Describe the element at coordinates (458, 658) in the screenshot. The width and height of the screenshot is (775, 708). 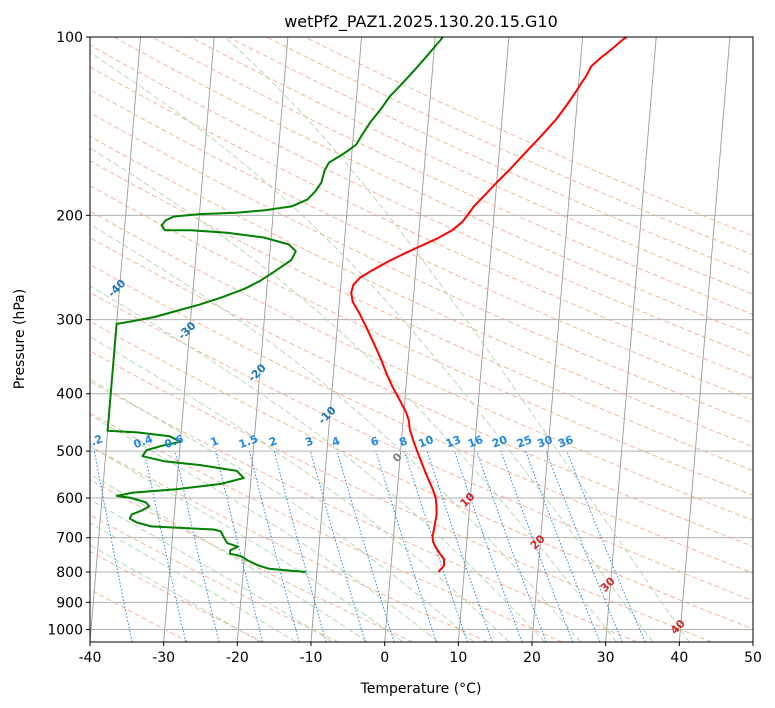
I see `x-tick-label: 10` at that location.